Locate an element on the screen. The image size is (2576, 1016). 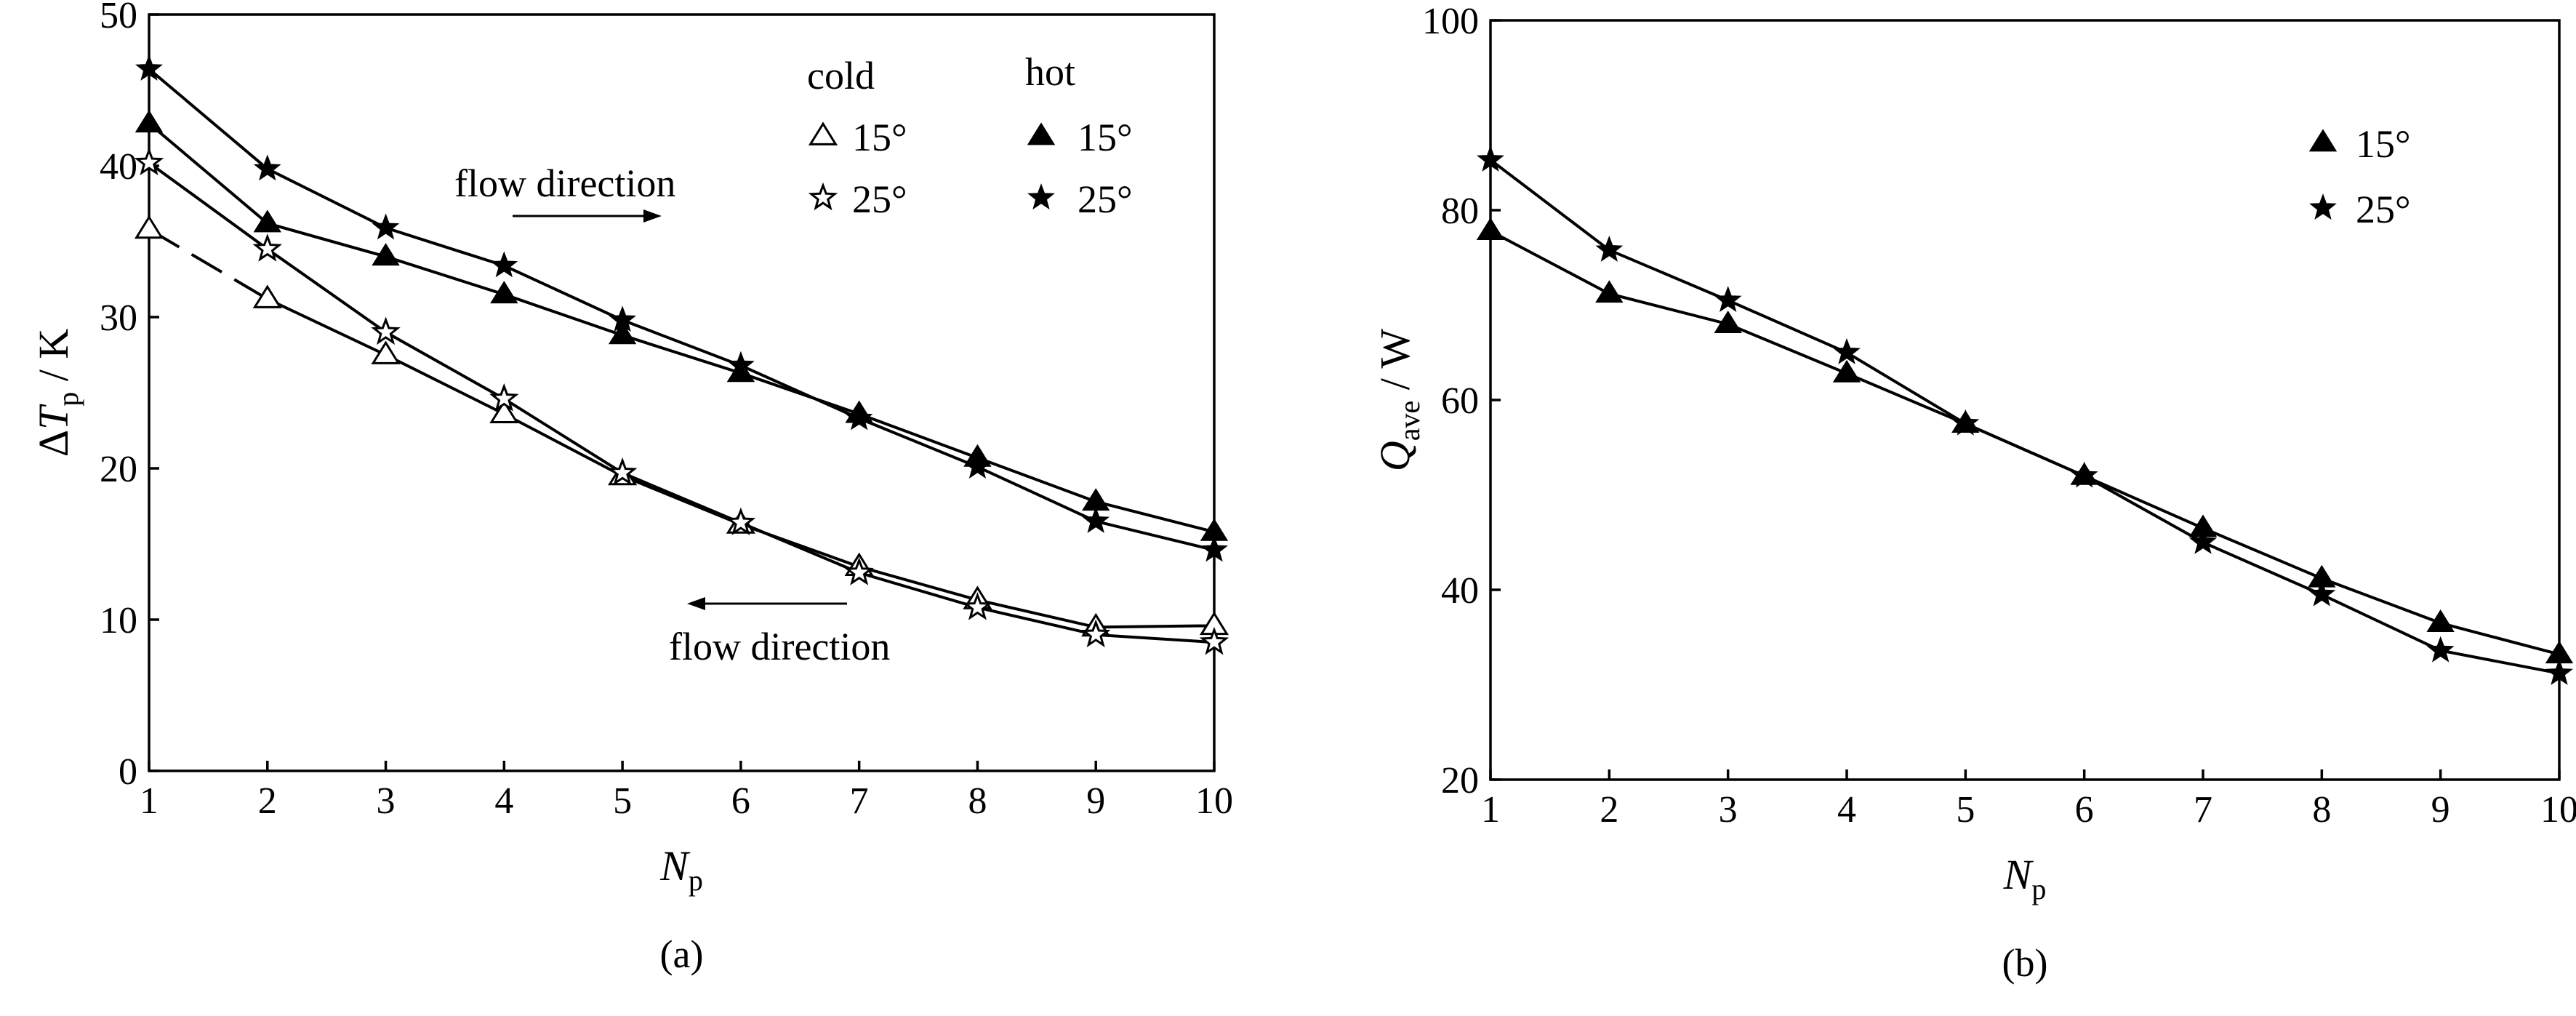
y-tick-label: 60 is located at coordinates (1460, 401).